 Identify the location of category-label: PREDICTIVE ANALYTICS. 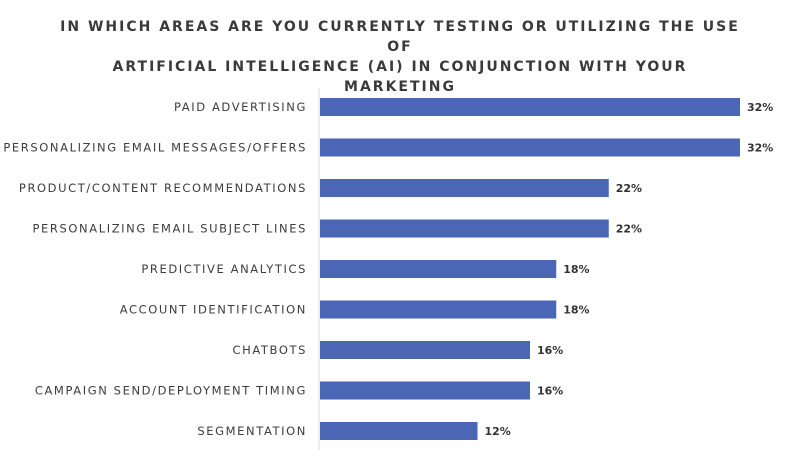
(224, 269).